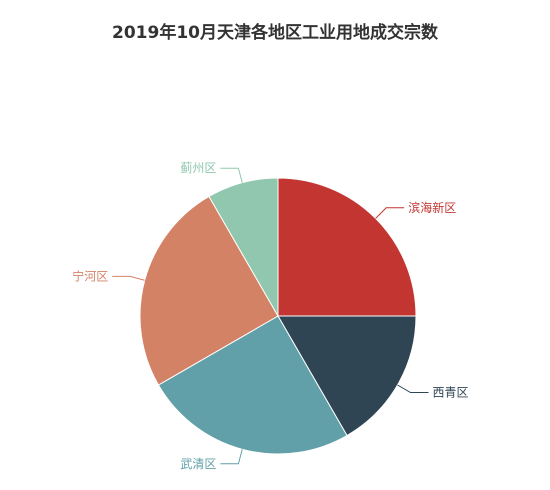  I want to click on slice-label: 宁河区, so click(90, 275).